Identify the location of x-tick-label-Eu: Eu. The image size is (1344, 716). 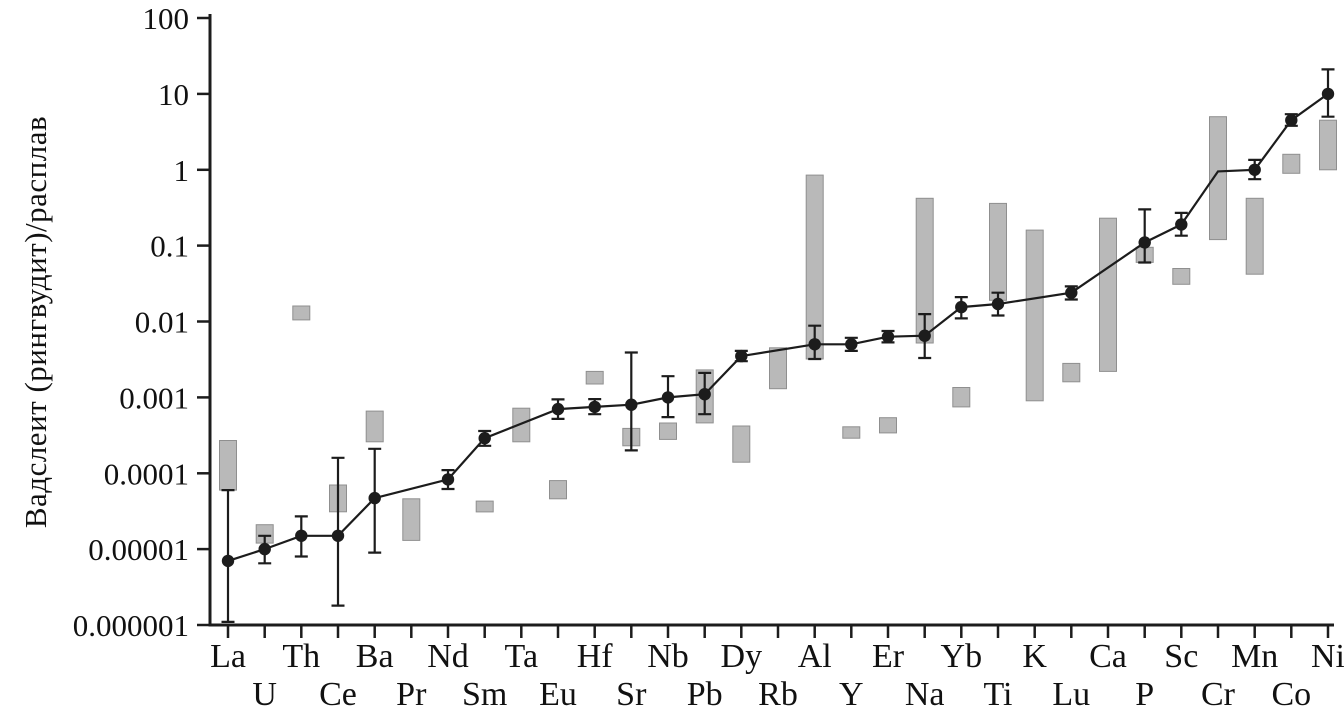
(558, 694).